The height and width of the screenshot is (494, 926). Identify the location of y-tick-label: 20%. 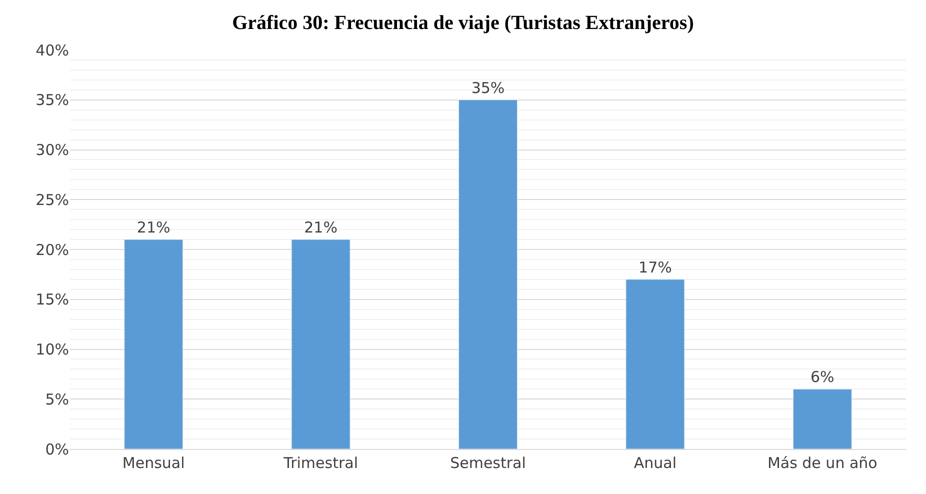
(52, 249).